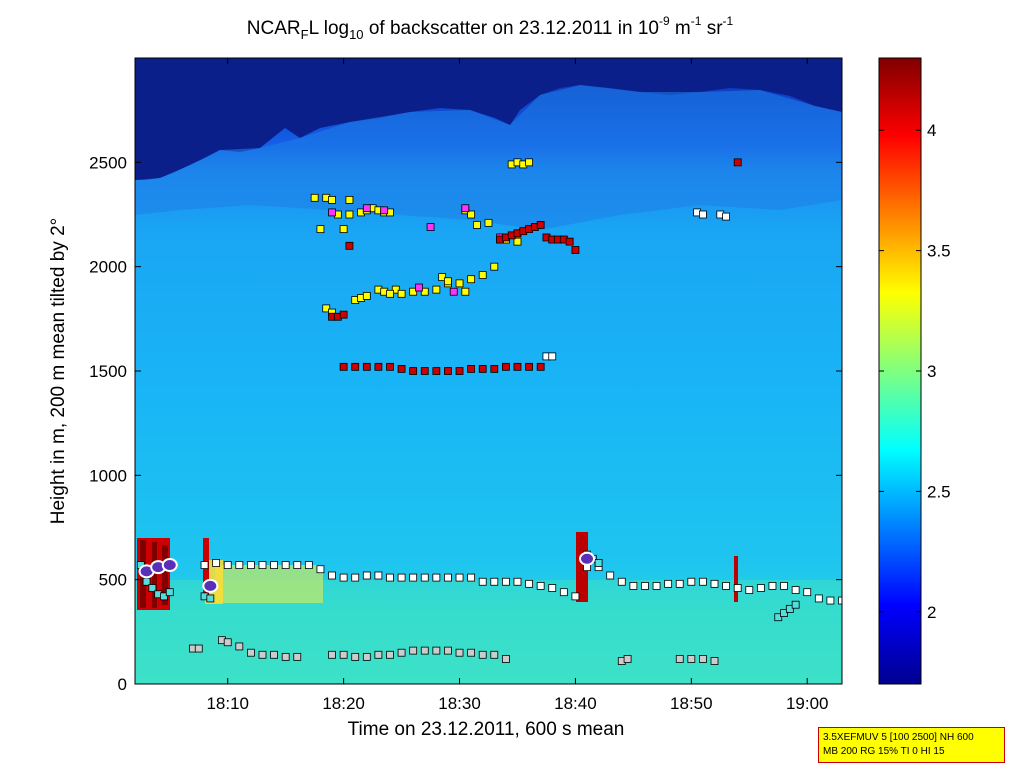  Describe the element at coordinates (680, 28) in the screenshot. I see `title-text-4: m` at that location.